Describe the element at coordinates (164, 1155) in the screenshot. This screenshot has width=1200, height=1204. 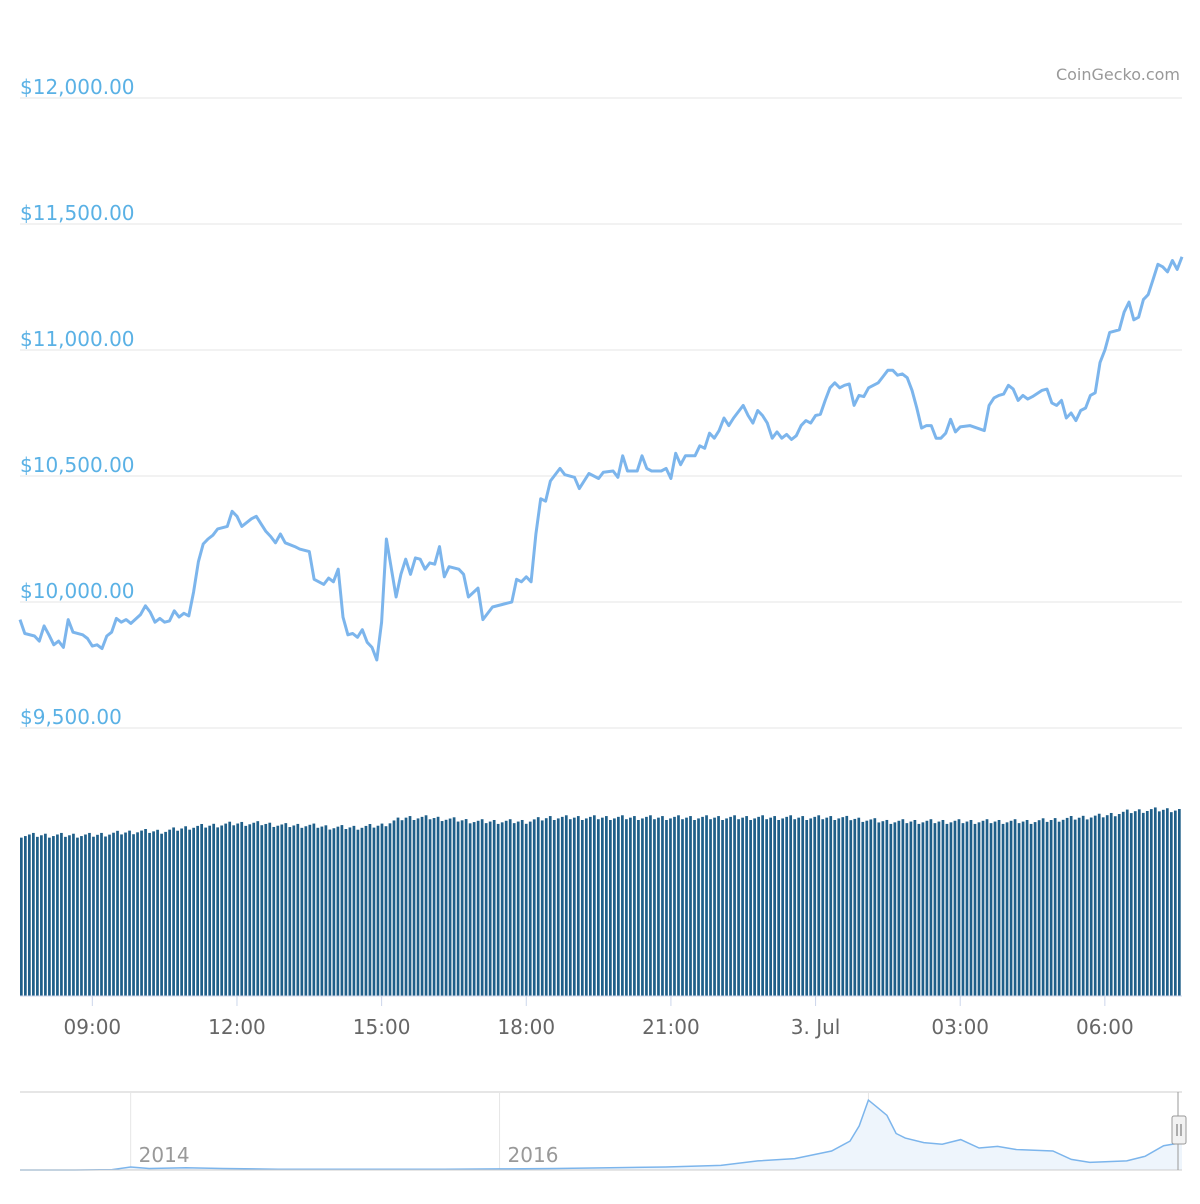
I see `navigator-year-label: 2014` at that location.